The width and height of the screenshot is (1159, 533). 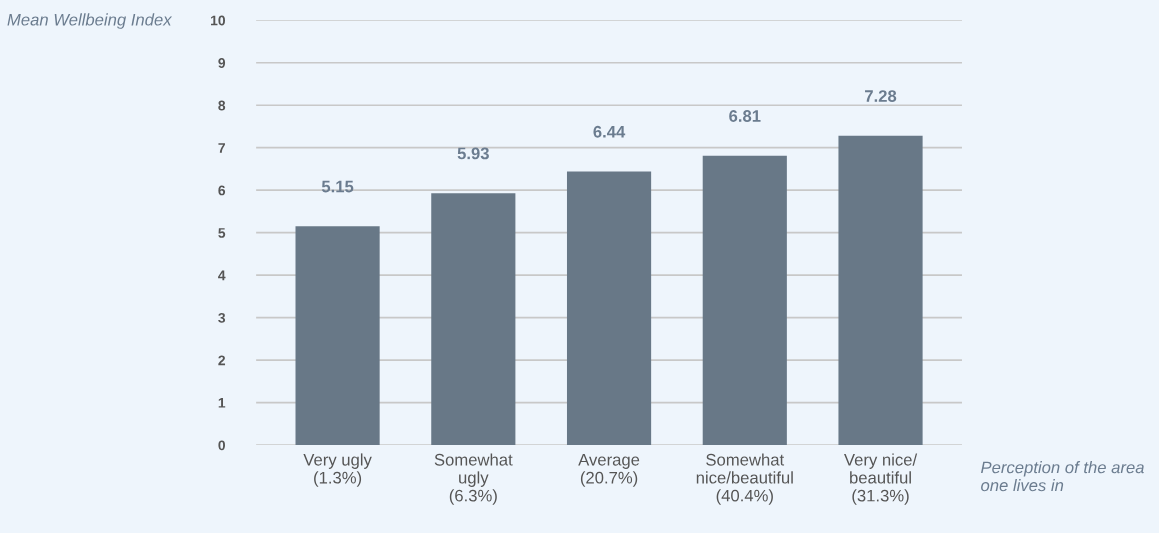 What do you see at coordinates (222, 275) in the screenshot?
I see `y-tick-label: 4` at bounding box center [222, 275].